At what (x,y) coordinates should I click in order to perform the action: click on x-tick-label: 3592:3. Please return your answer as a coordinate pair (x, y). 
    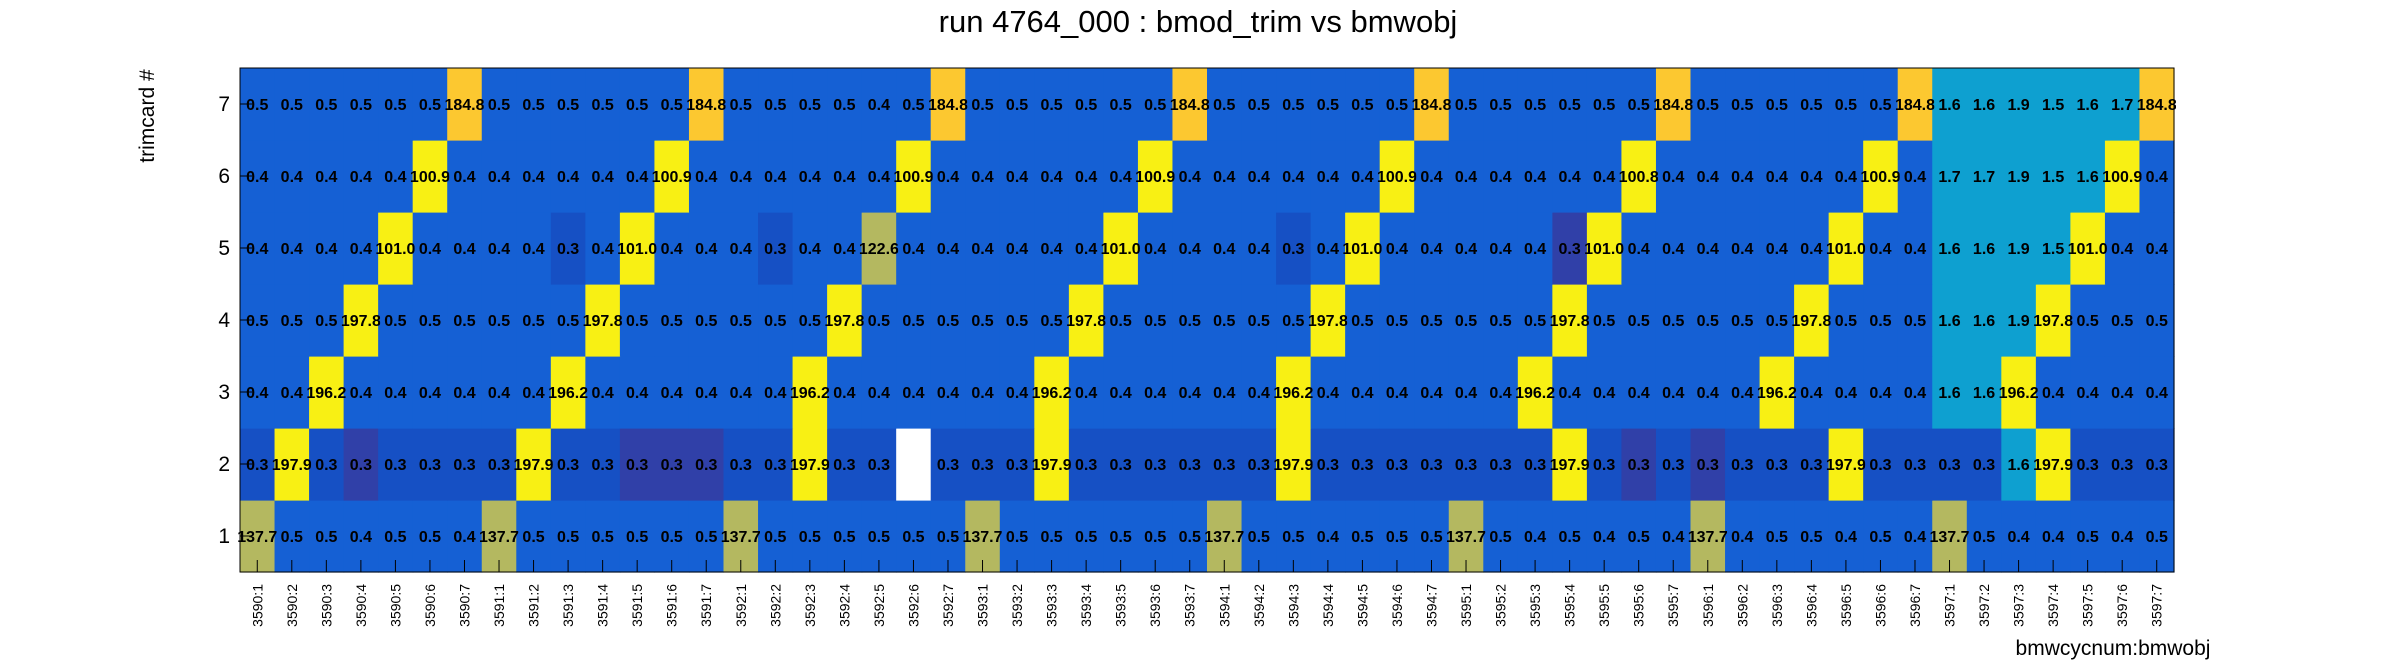
    Looking at the image, I should click on (810, 605).